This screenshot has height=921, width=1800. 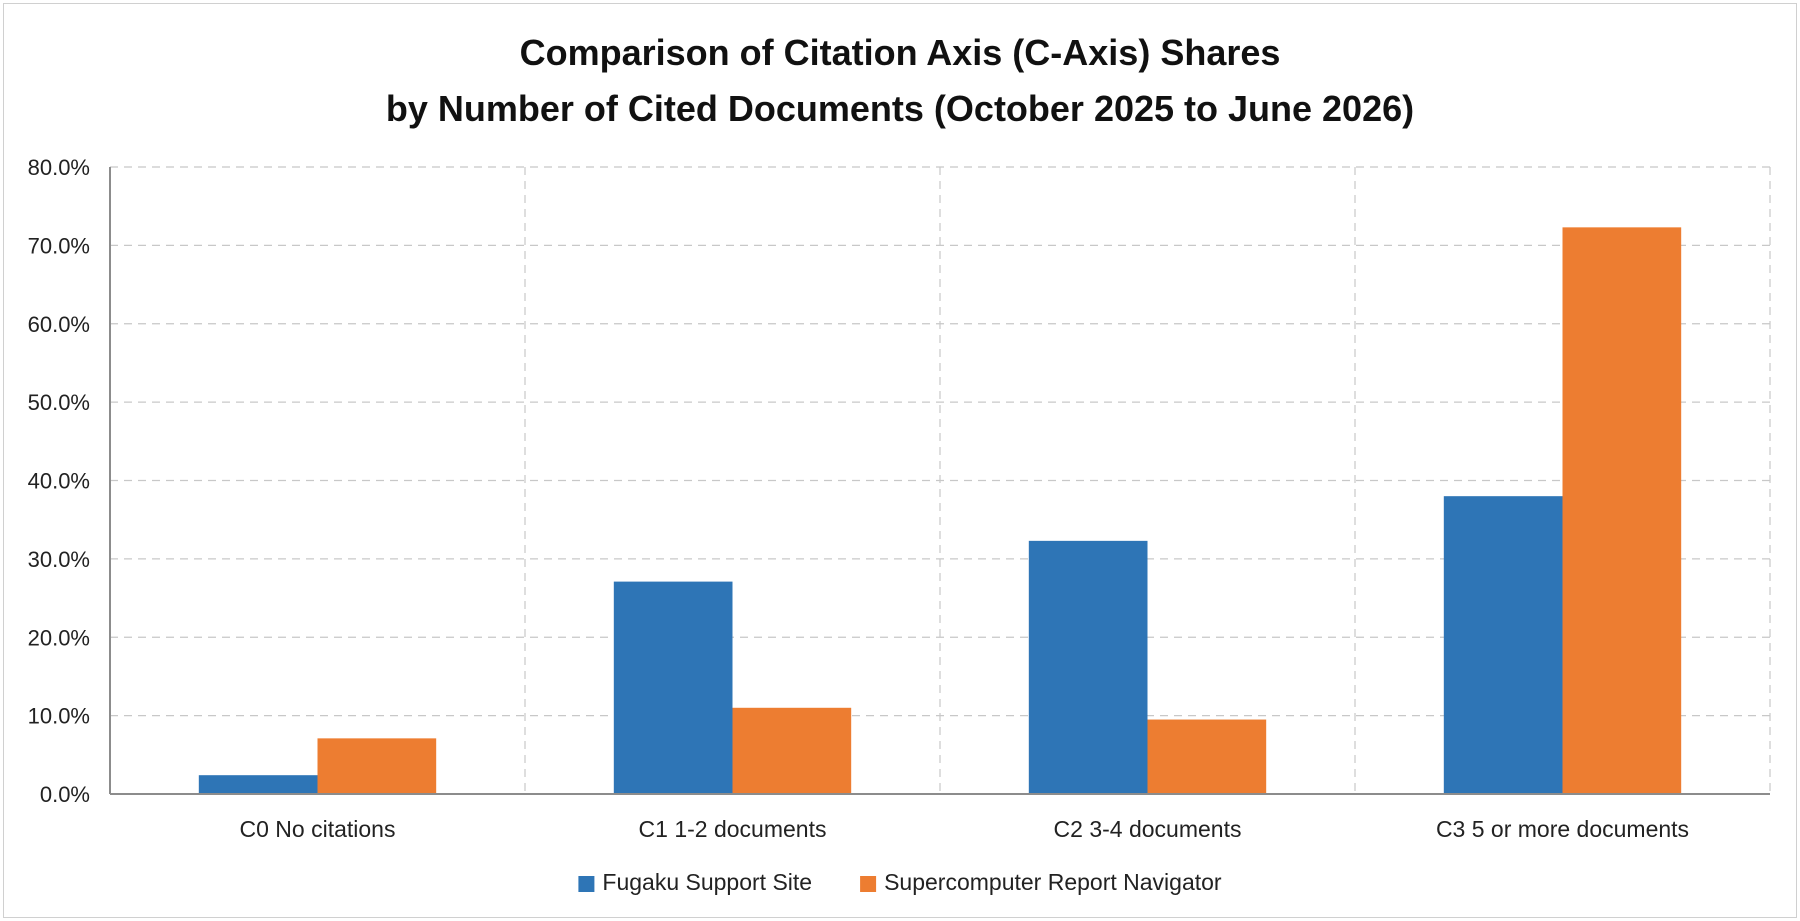 What do you see at coordinates (59, 245) in the screenshot?
I see `y-tick-label: 70.0%` at bounding box center [59, 245].